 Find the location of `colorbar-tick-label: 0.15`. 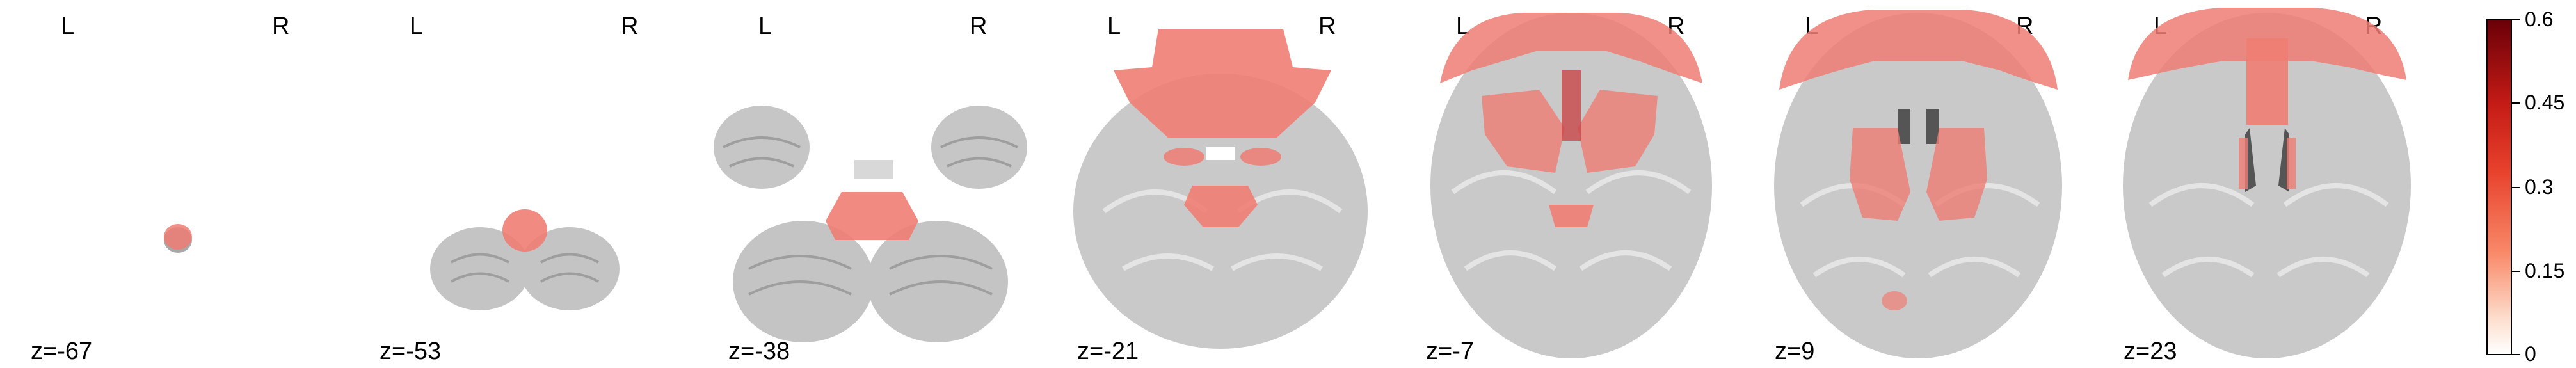

colorbar-tick-label: 0.15 is located at coordinates (2545, 270).